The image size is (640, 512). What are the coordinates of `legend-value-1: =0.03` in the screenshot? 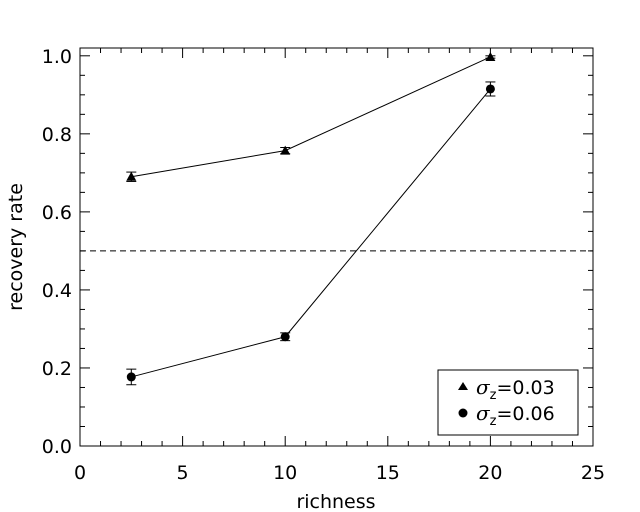 It's located at (525, 388).